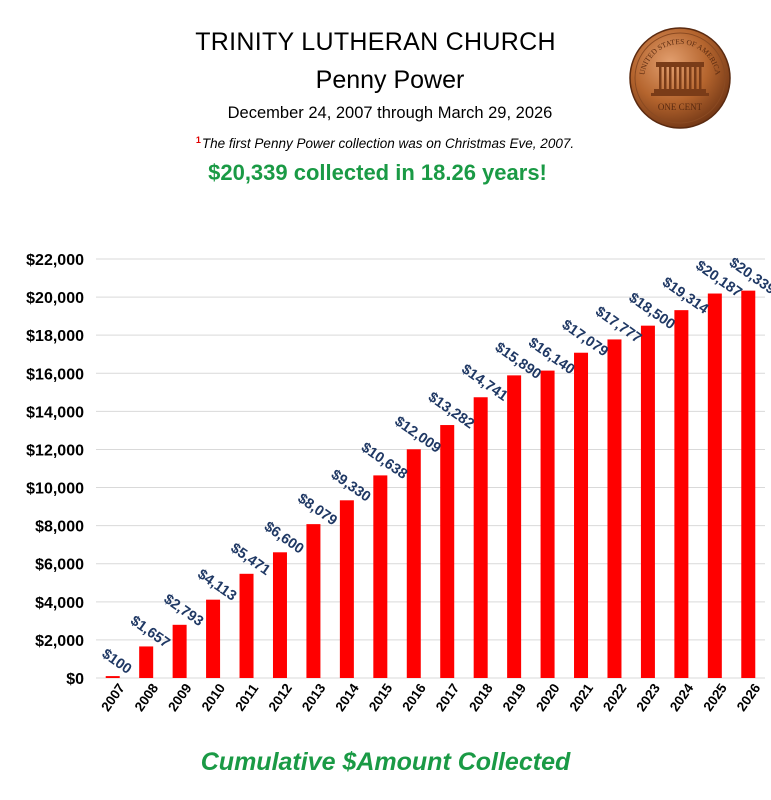  What do you see at coordinates (55, 489) in the screenshot?
I see `y-tick-label: $10,000` at bounding box center [55, 489].